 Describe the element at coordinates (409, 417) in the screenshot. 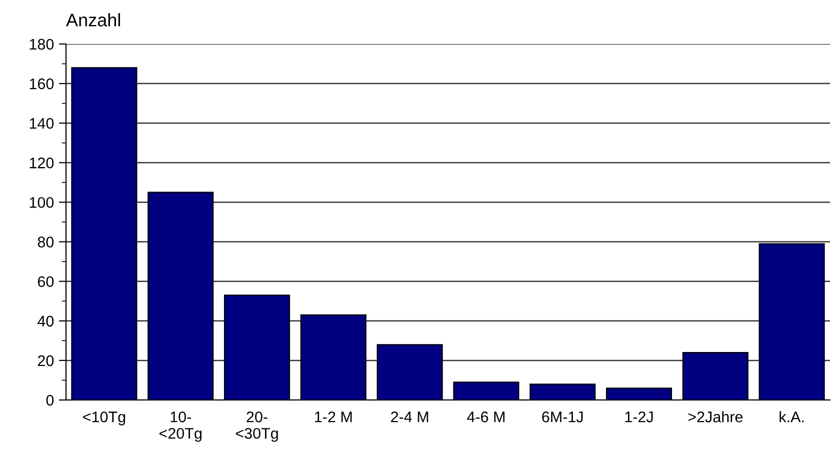

I see `x-tick-label: 2-4 M` at that location.